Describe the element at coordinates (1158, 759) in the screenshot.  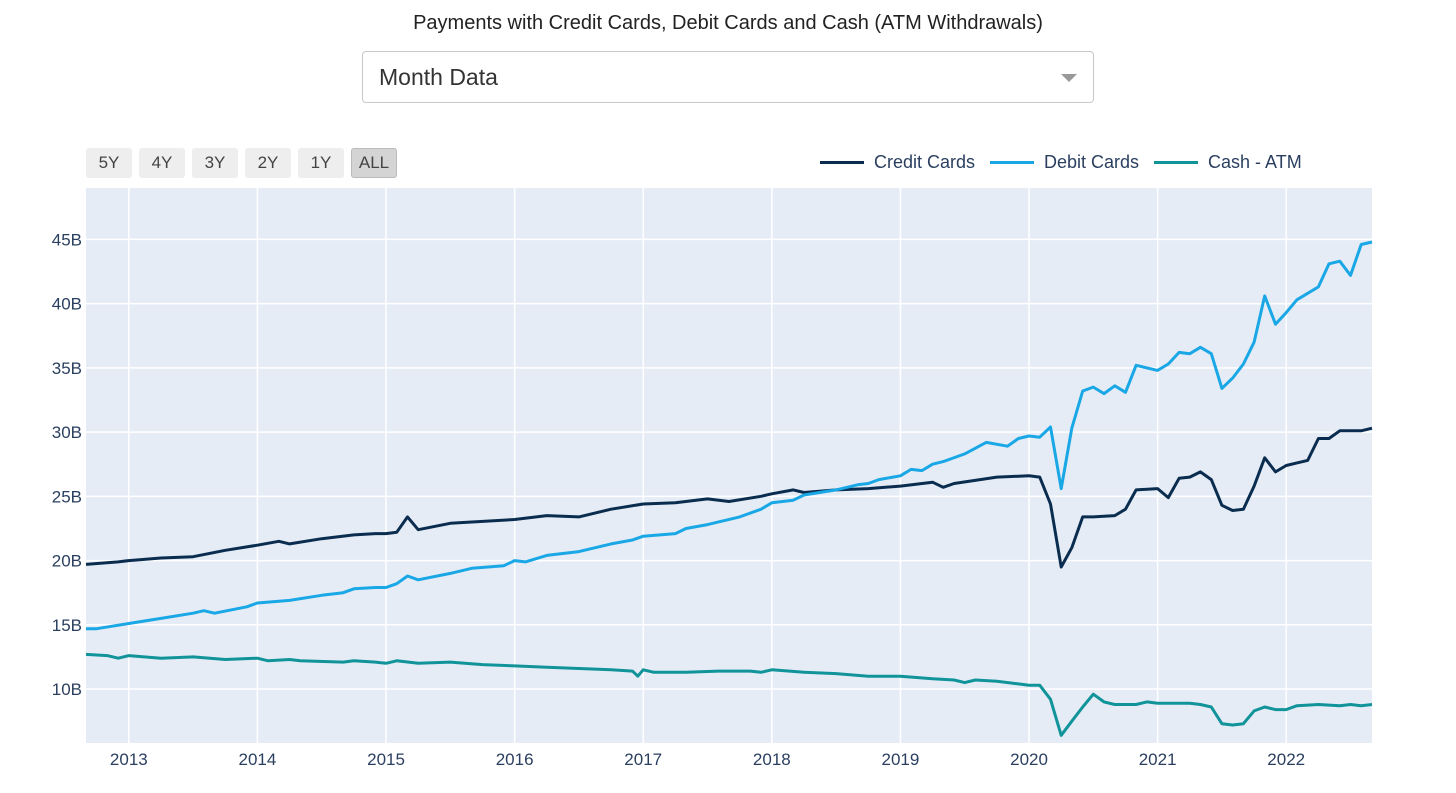
I see `x-tick-label: 2021` at that location.